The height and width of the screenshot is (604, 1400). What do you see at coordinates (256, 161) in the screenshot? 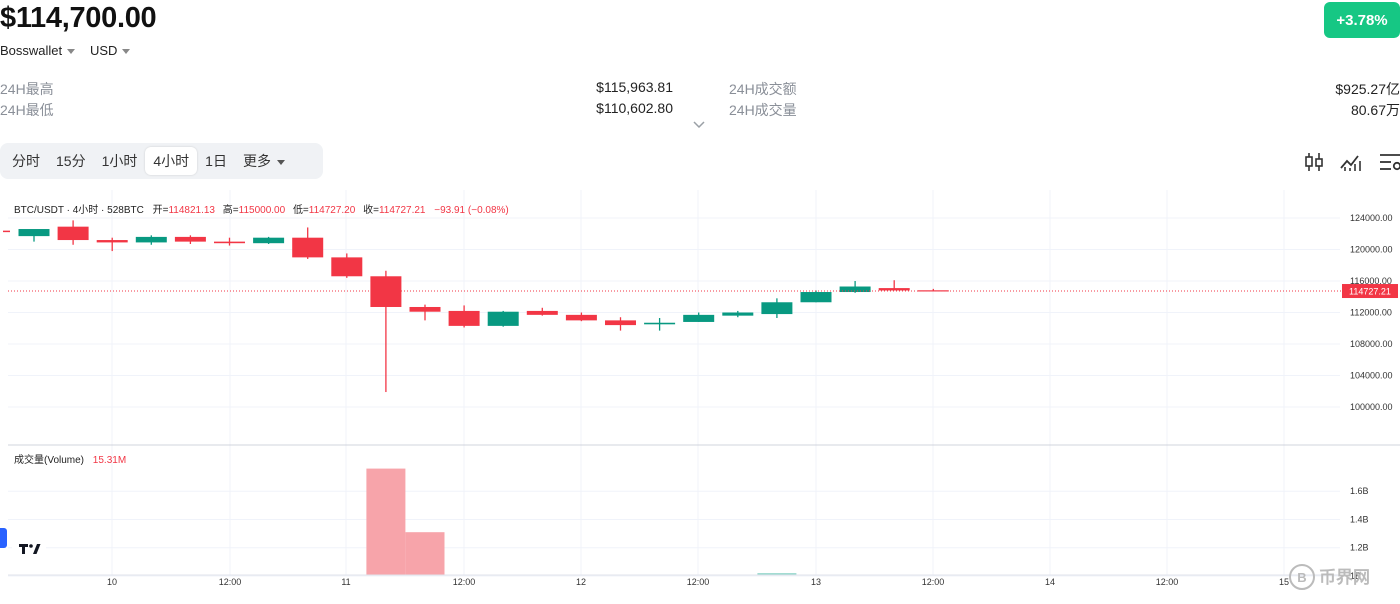
I see `tab-more-label: 更多` at bounding box center [256, 161].